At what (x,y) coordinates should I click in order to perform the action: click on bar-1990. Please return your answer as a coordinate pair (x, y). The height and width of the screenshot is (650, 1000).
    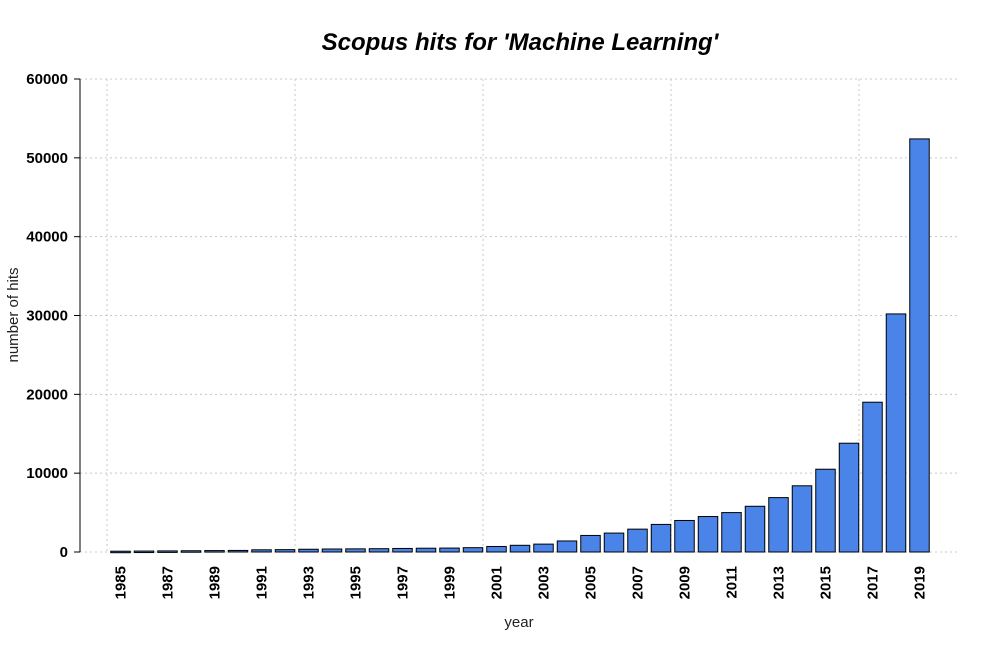
    Looking at the image, I should click on (238, 551).